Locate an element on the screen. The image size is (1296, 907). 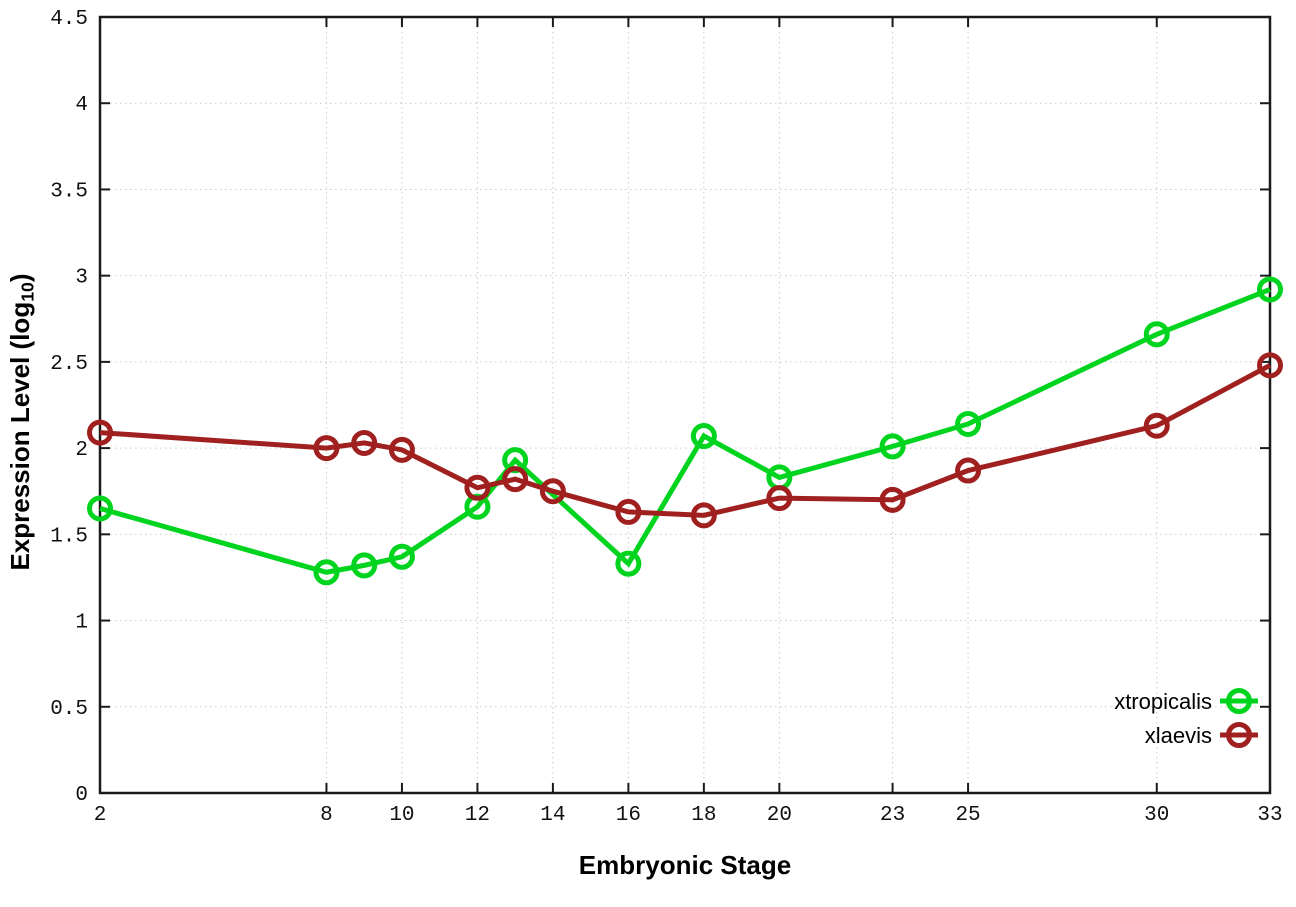
x-tick-label: 8 is located at coordinates (326, 815).